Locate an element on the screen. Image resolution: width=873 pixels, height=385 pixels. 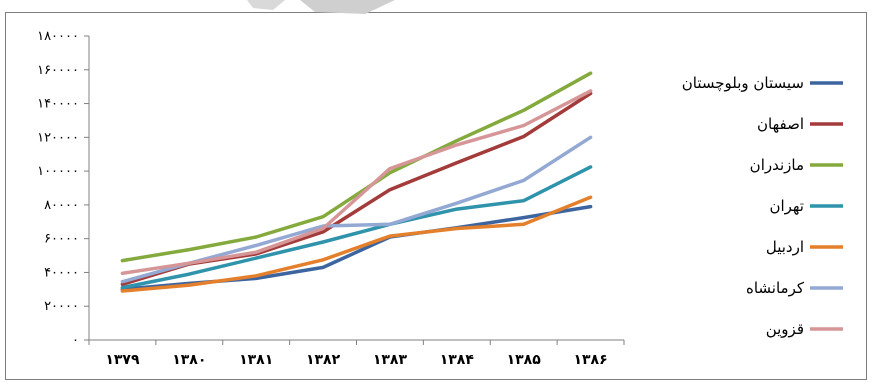
watermark-fragment is located at coordinates (321, 7).